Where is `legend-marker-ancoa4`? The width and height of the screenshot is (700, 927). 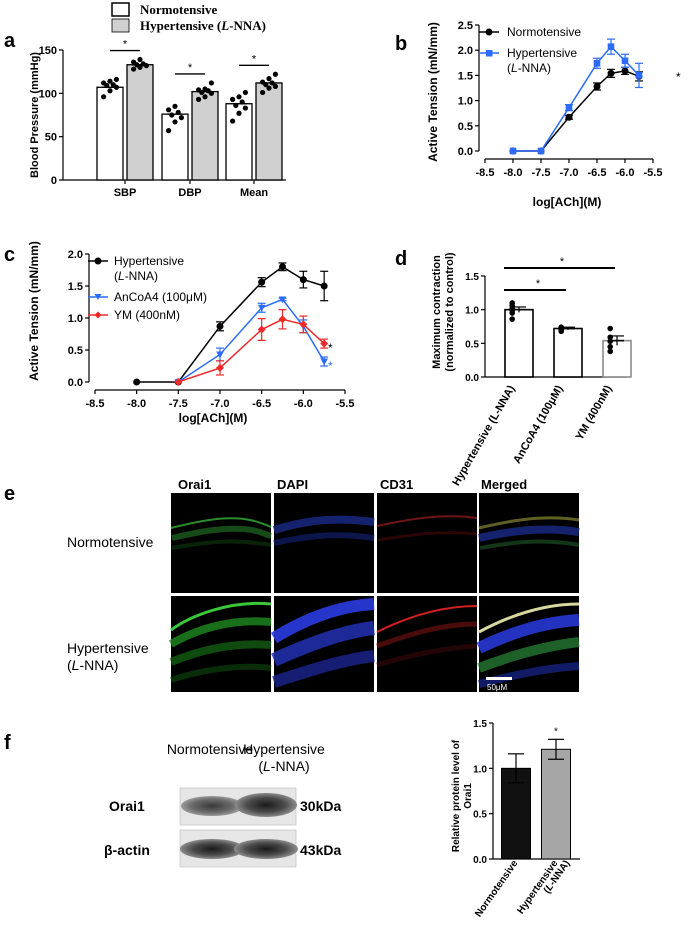
legend-marker-ancoa4 is located at coordinates (98, 297).